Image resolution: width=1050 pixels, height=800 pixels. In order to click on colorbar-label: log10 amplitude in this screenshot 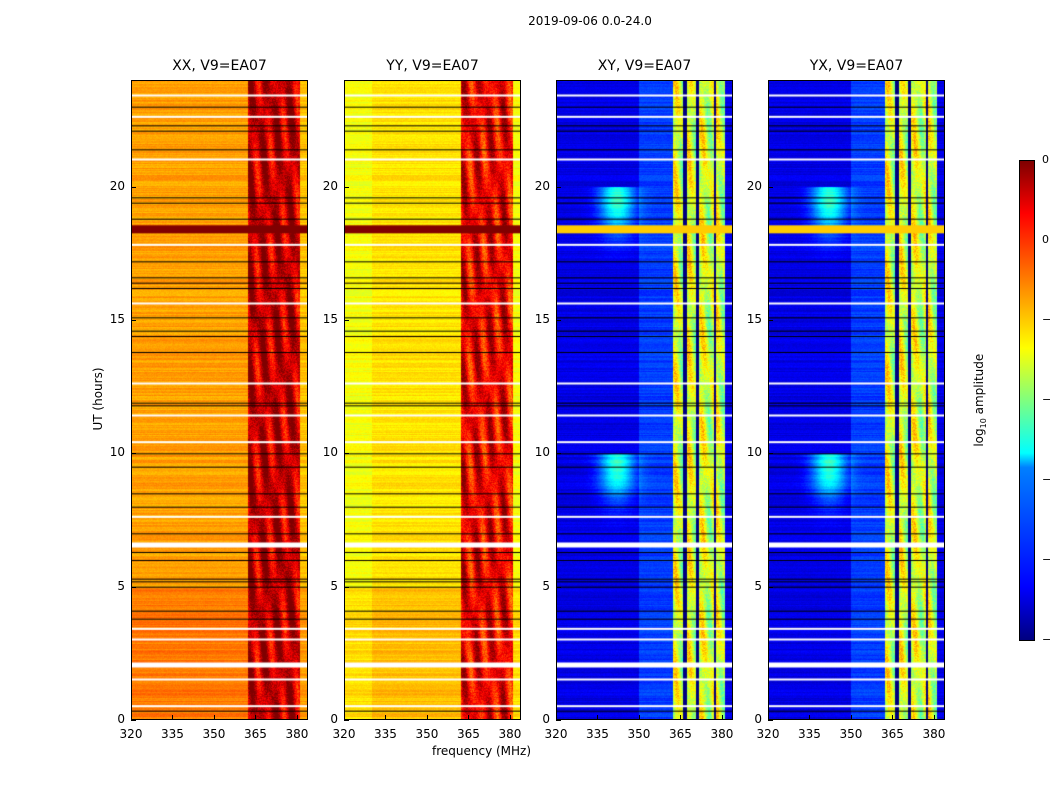, I will do `click(980, 400)`.